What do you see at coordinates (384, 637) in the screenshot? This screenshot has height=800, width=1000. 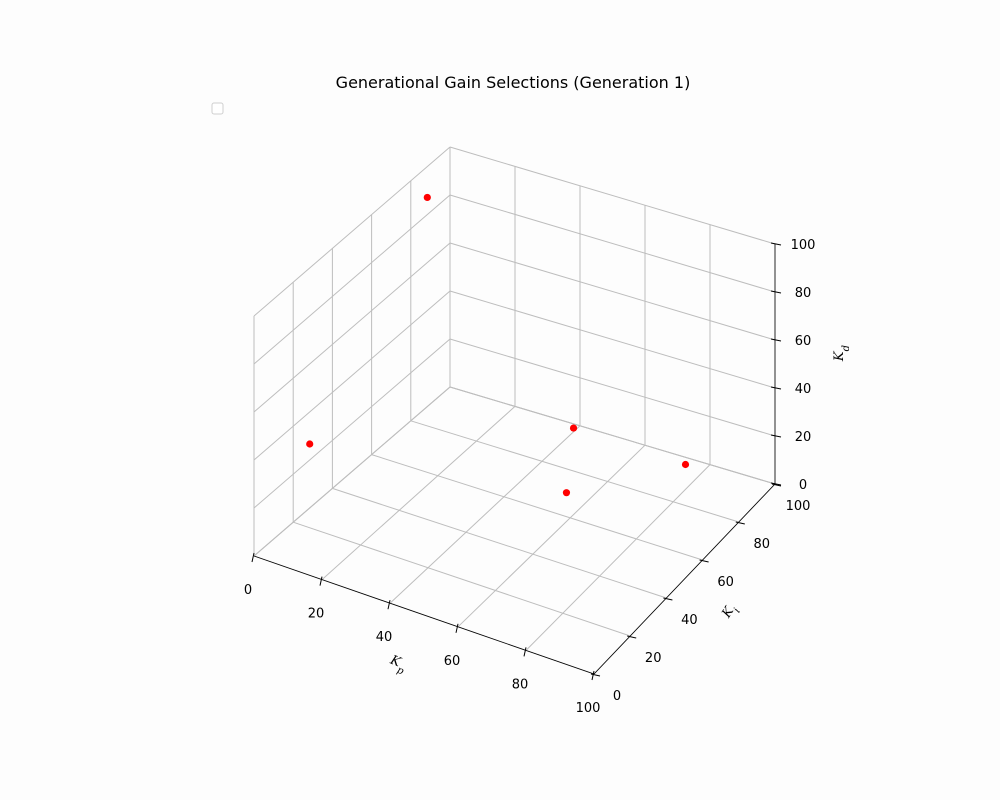 I see `x-tick-label: 40` at bounding box center [384, 637].